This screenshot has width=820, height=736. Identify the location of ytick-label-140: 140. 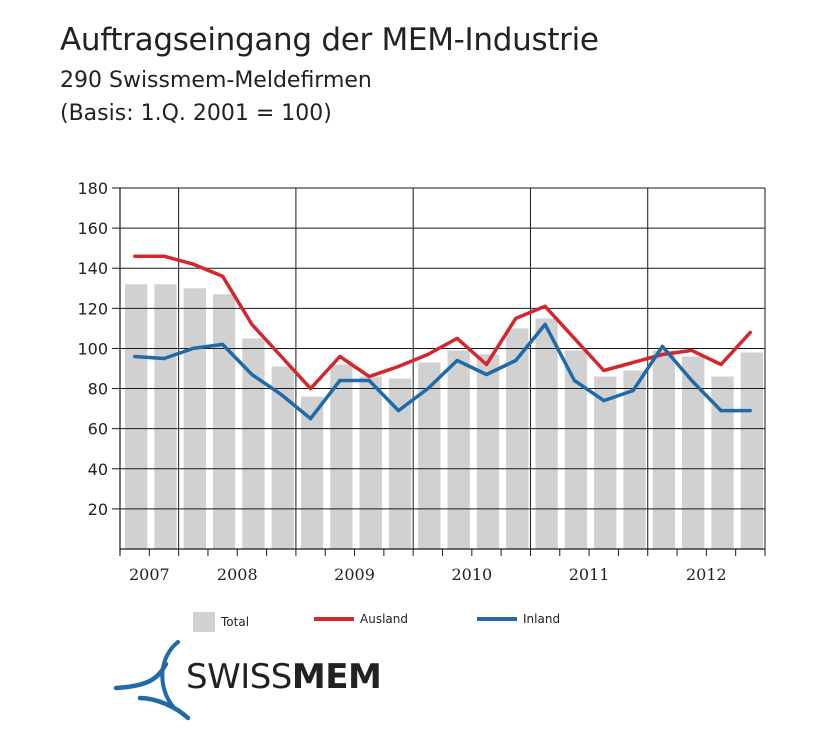
(92, 268).